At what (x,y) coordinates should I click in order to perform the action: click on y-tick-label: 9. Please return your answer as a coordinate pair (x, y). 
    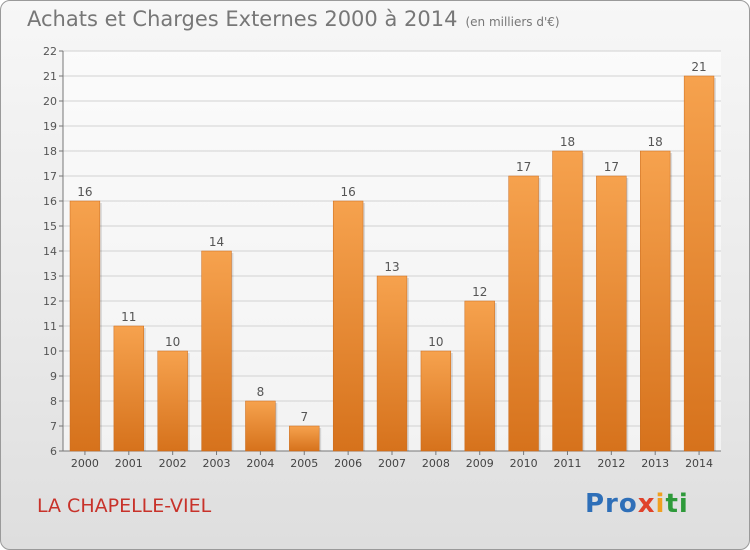
    Looking at the image, I should click on (53, 376).